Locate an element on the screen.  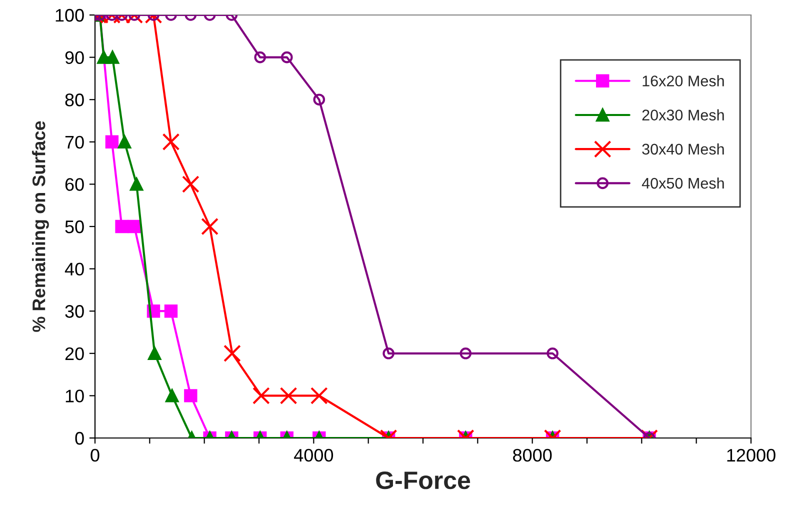
legend-label: 30x40 Mesh is located at coordinates (683, 149).